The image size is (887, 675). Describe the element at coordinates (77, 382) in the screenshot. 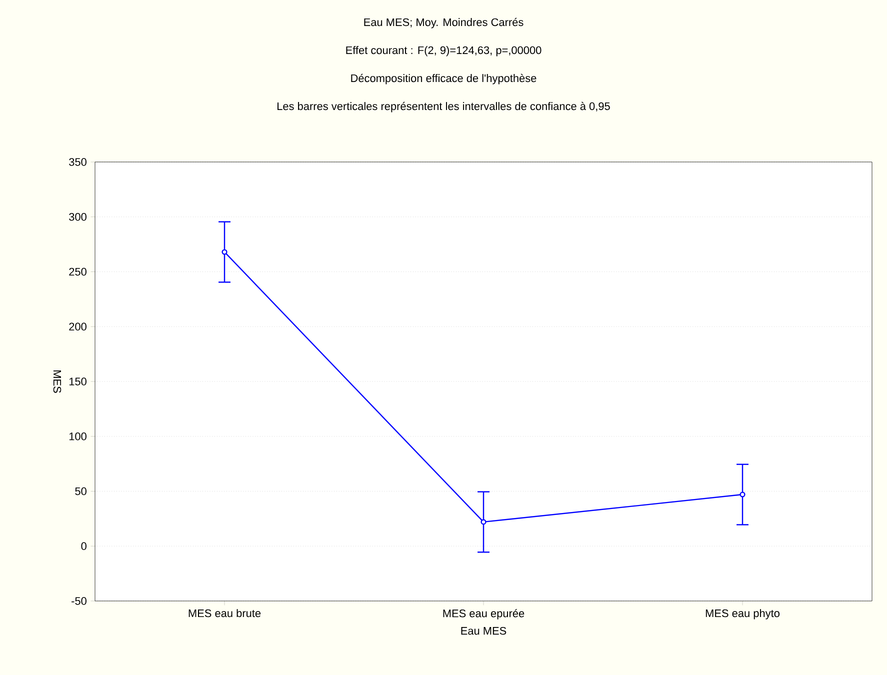

I see `y-tick-label: 150` at that location.